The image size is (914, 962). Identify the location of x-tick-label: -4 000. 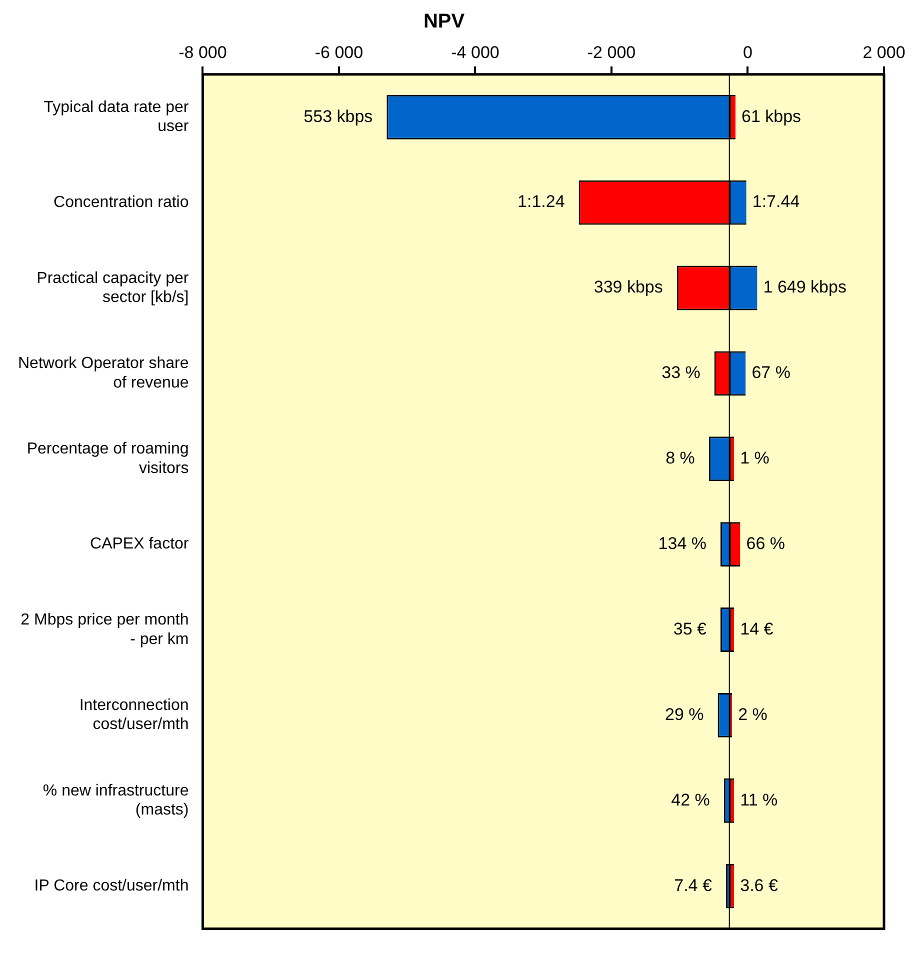
(475, 52).